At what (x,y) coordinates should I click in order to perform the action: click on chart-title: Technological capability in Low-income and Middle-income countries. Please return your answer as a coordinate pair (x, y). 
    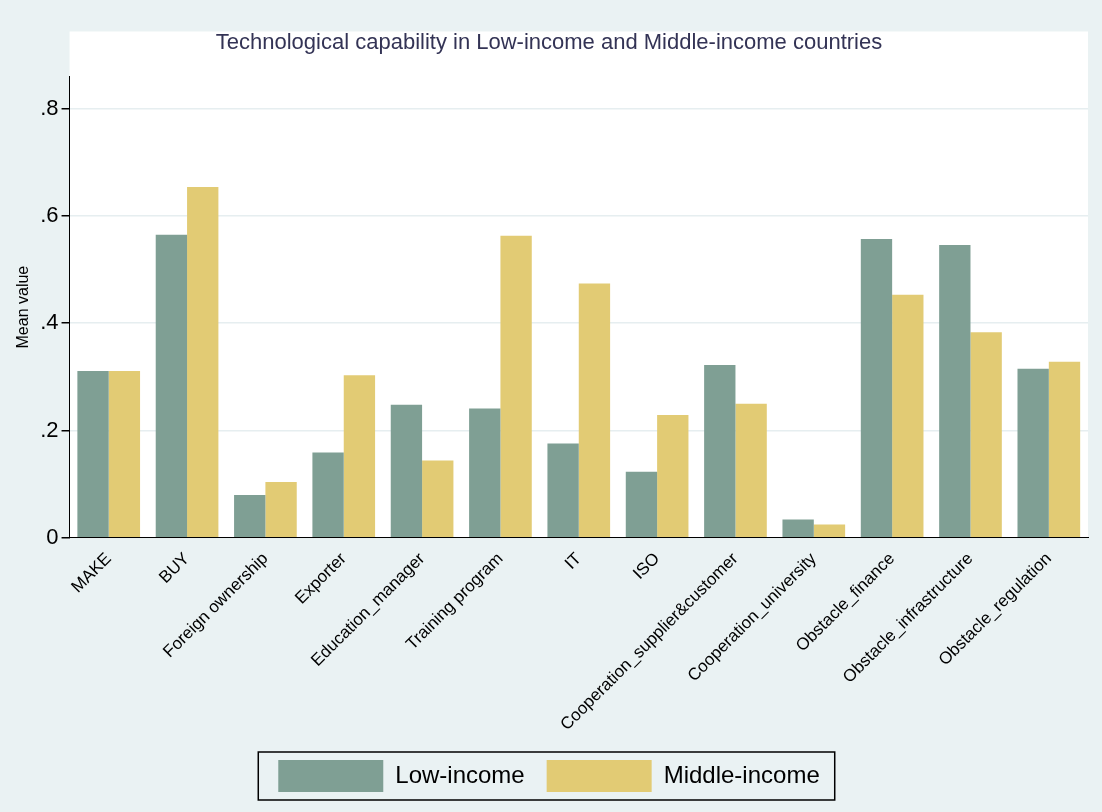
    Looking at the image, I should click on (549, 42).